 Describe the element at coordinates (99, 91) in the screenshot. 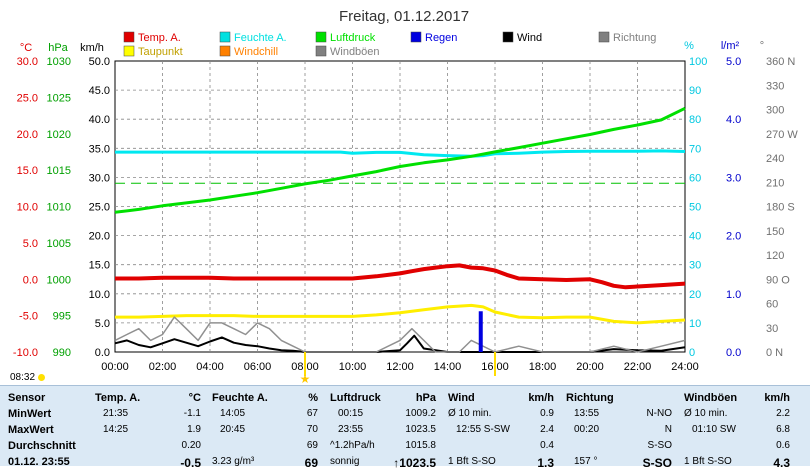

I see `tick-label-wind: 45.0` at that location.